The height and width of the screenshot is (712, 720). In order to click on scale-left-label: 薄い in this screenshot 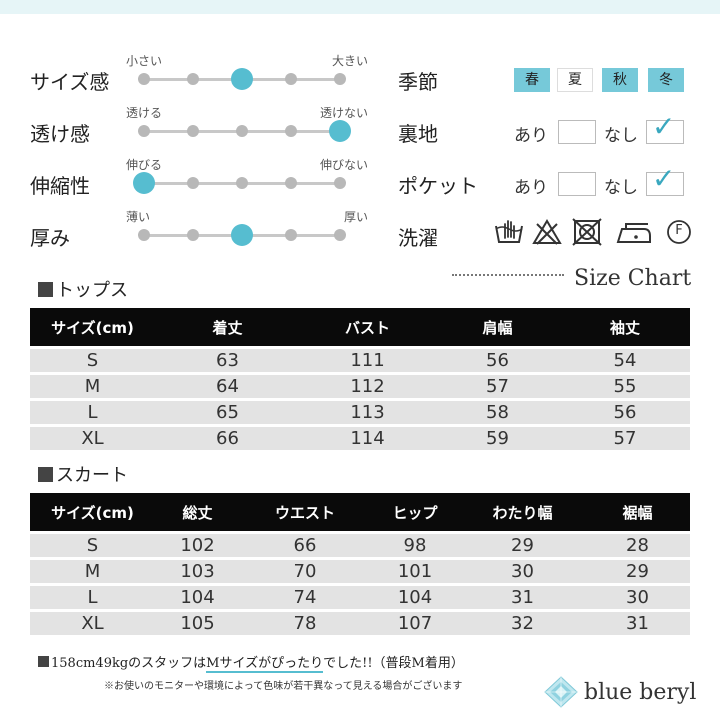, I will do `click(138, 217)`.